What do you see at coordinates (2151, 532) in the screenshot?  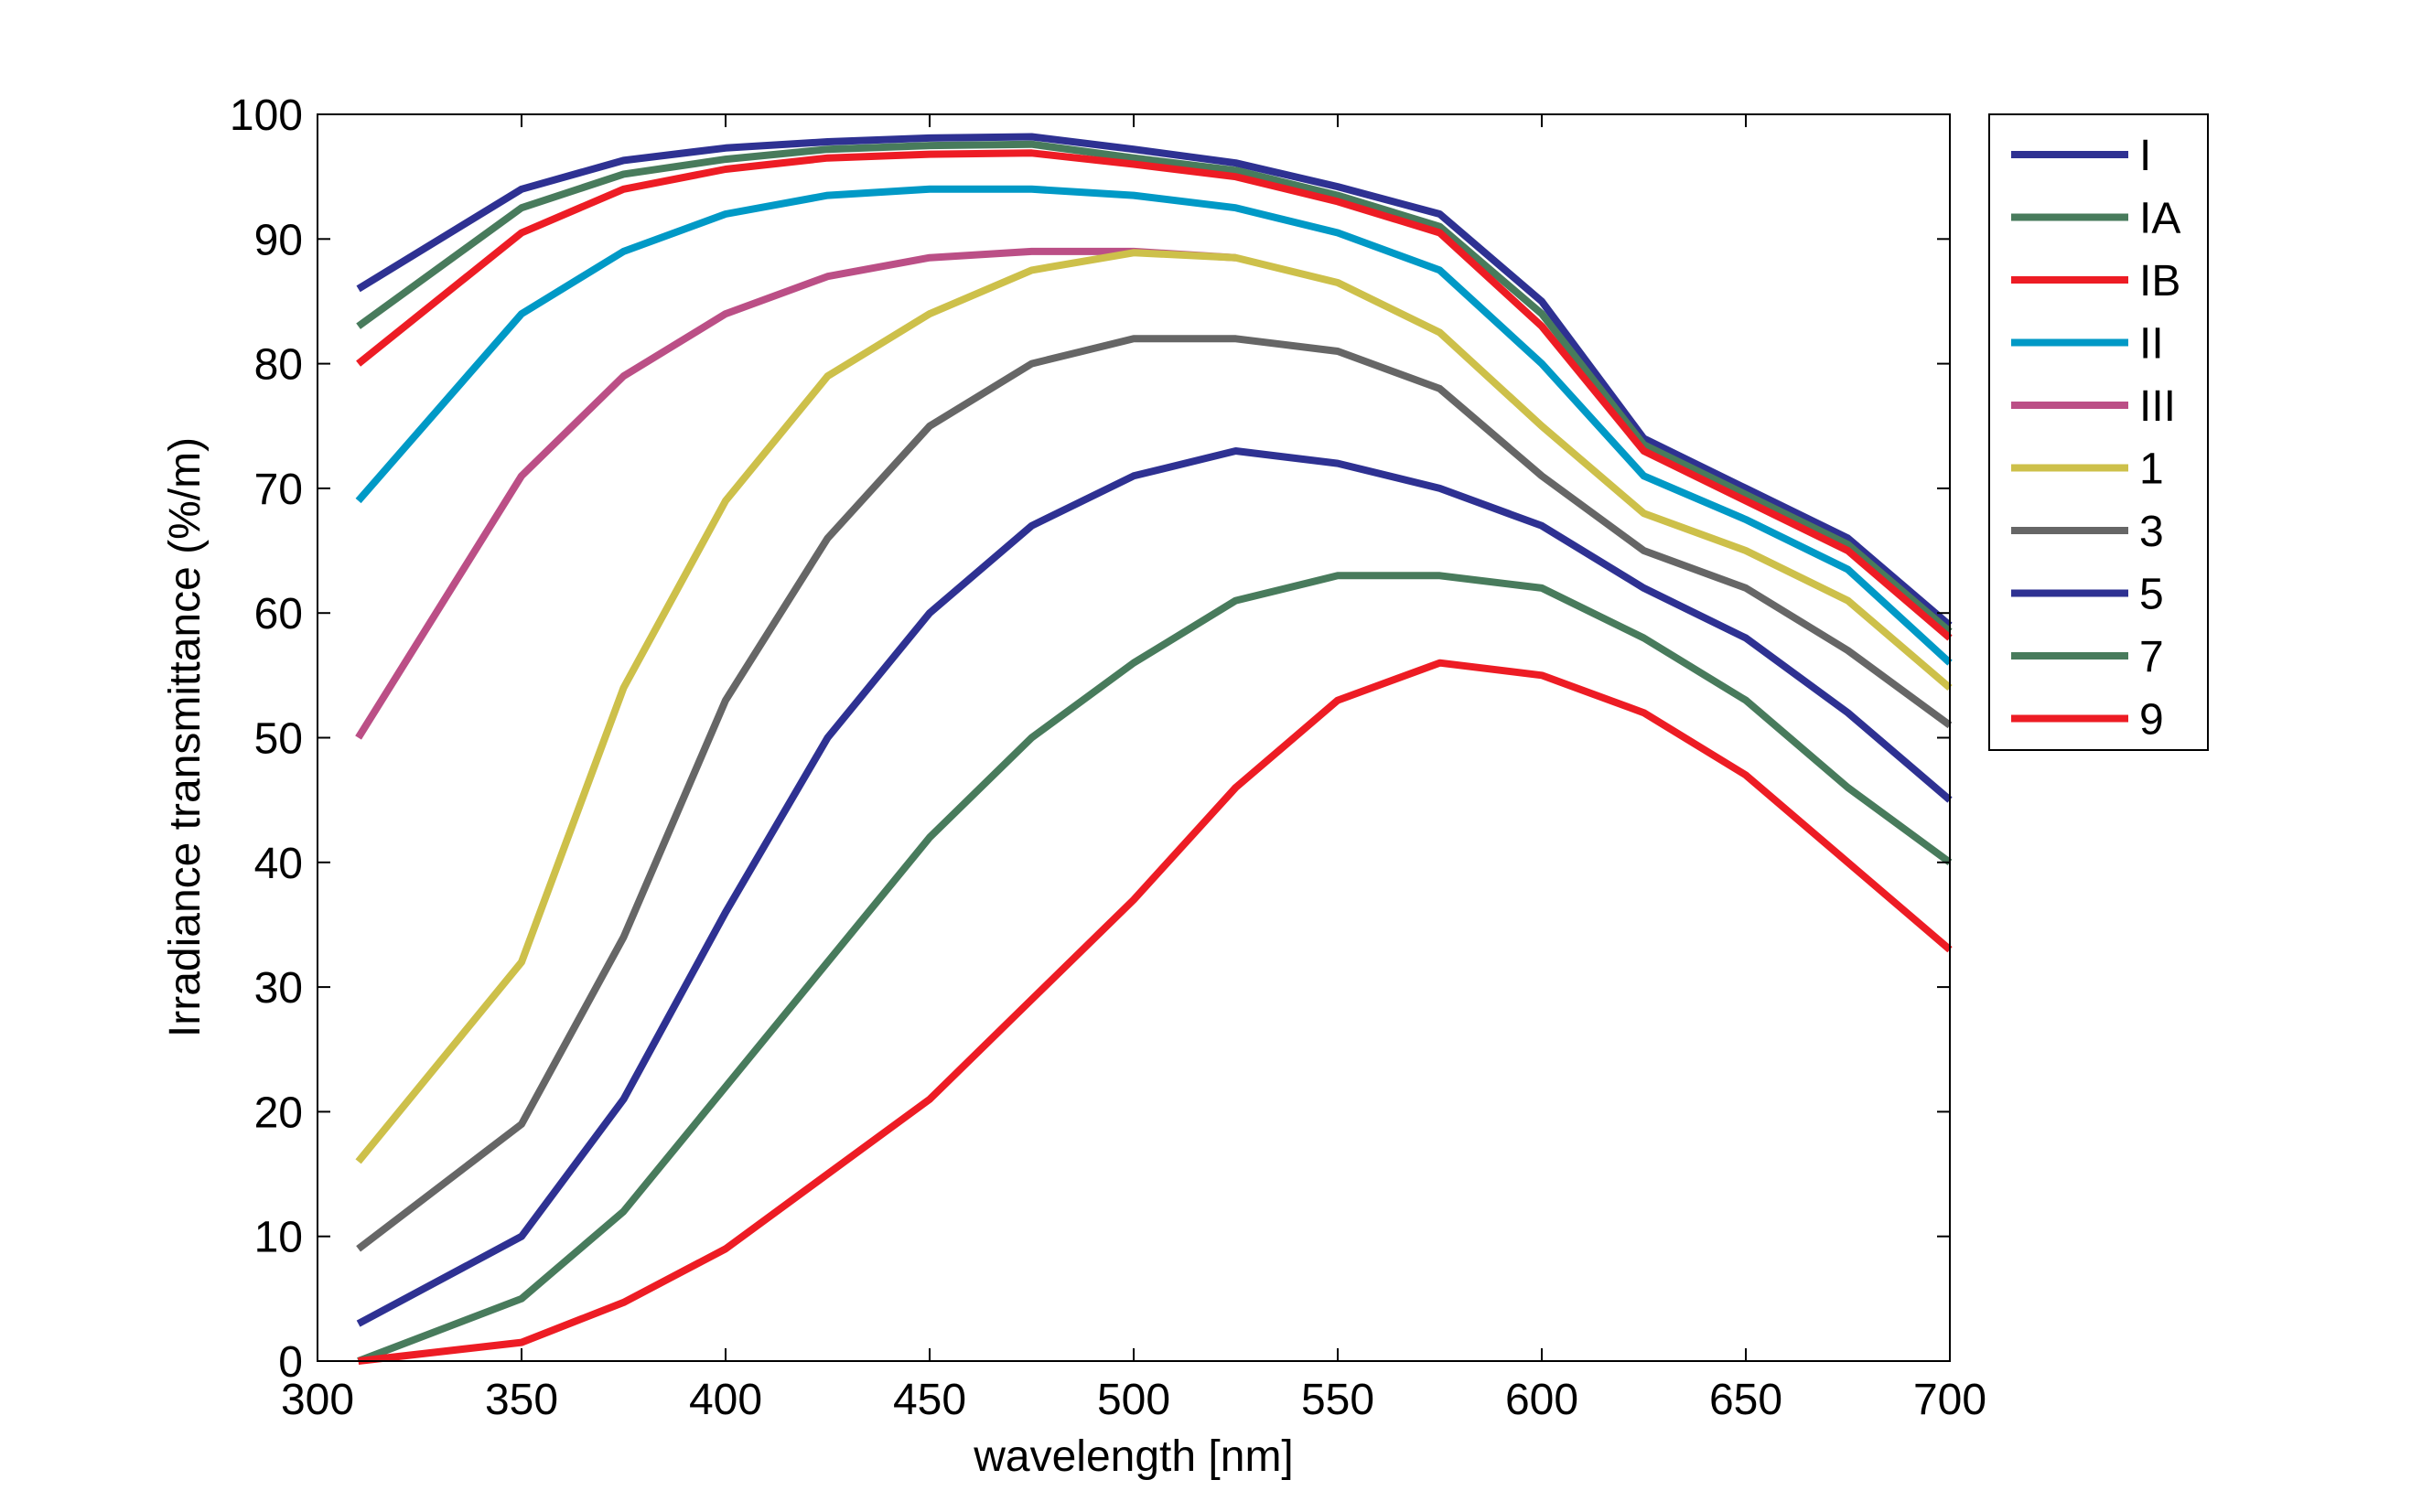 I see `legend-label: 3` at bounding box center [2151, 532].